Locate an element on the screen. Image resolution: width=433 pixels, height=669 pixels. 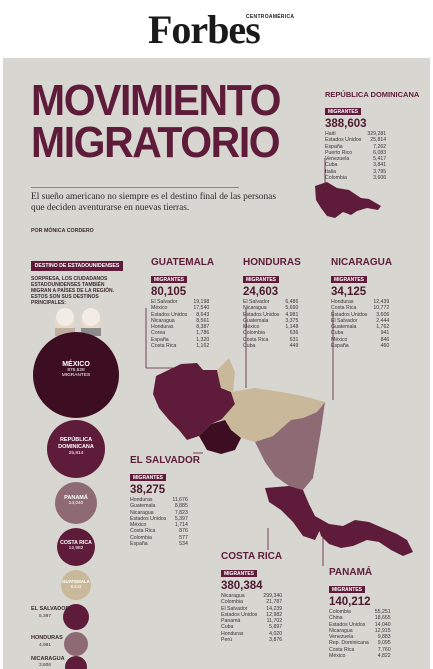
origin-cell: Perú is located at coordinates (226, 640).